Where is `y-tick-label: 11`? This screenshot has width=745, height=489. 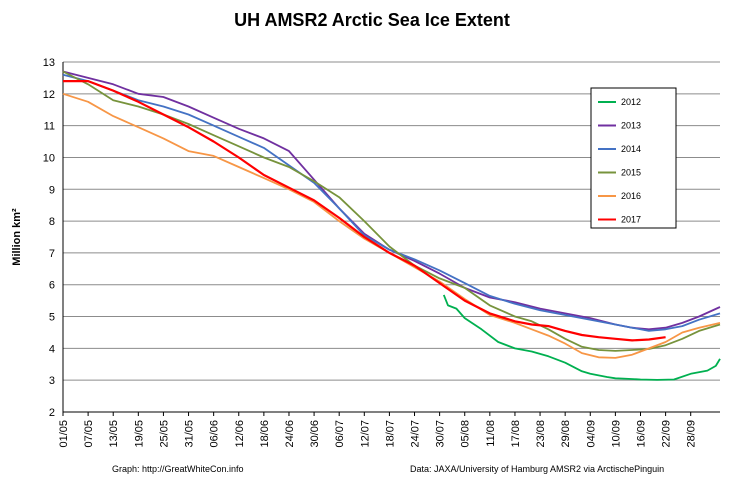
y-tick-label: 11 is located at coordinates (49, 127).